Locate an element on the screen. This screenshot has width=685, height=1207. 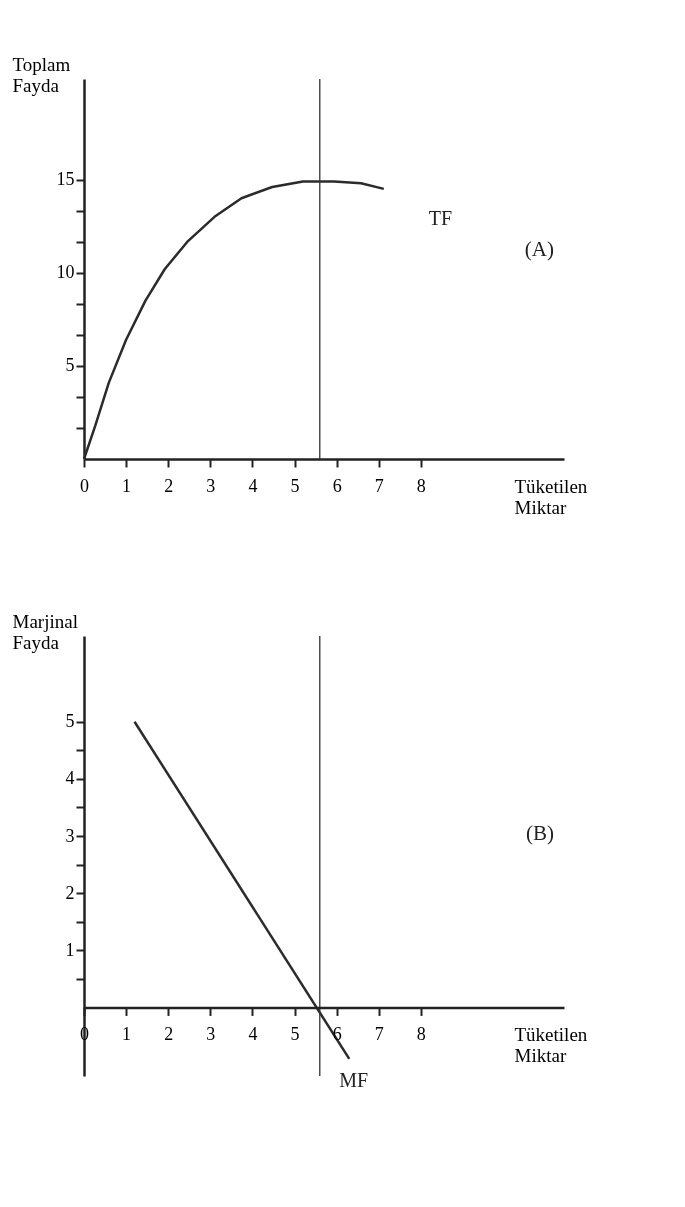
x-tick-label: 0 is located at coordinates (84, 485).